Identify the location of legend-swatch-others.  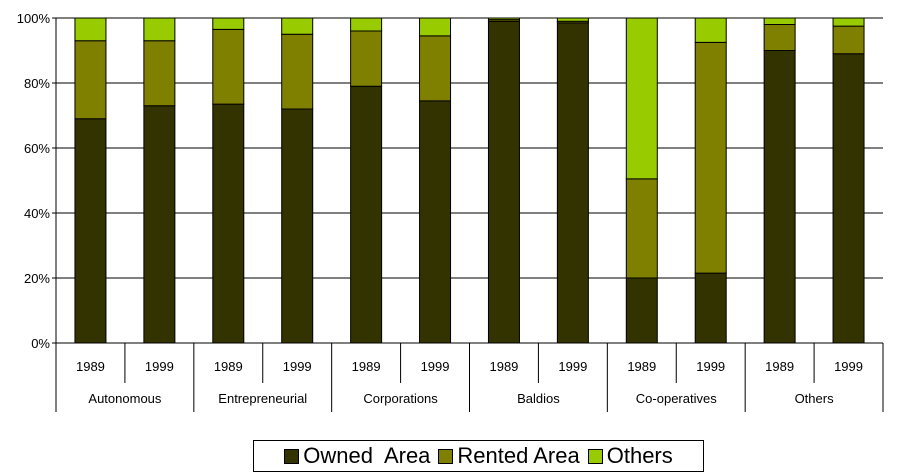
(595, 456).